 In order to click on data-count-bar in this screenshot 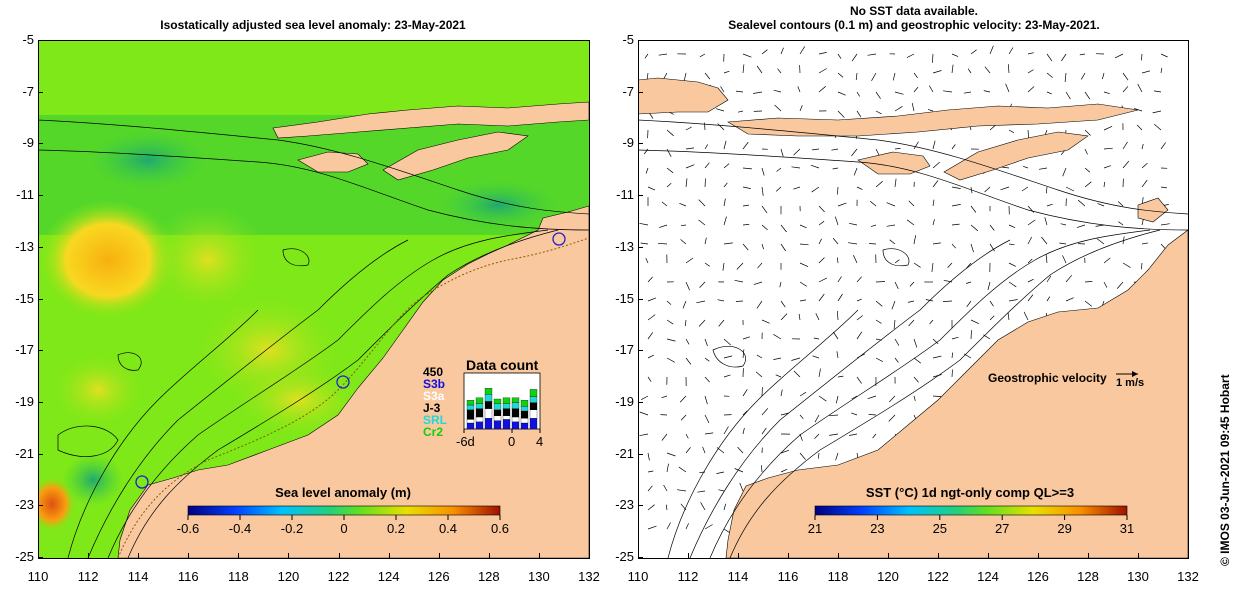, I will do `click(515, 400)`.